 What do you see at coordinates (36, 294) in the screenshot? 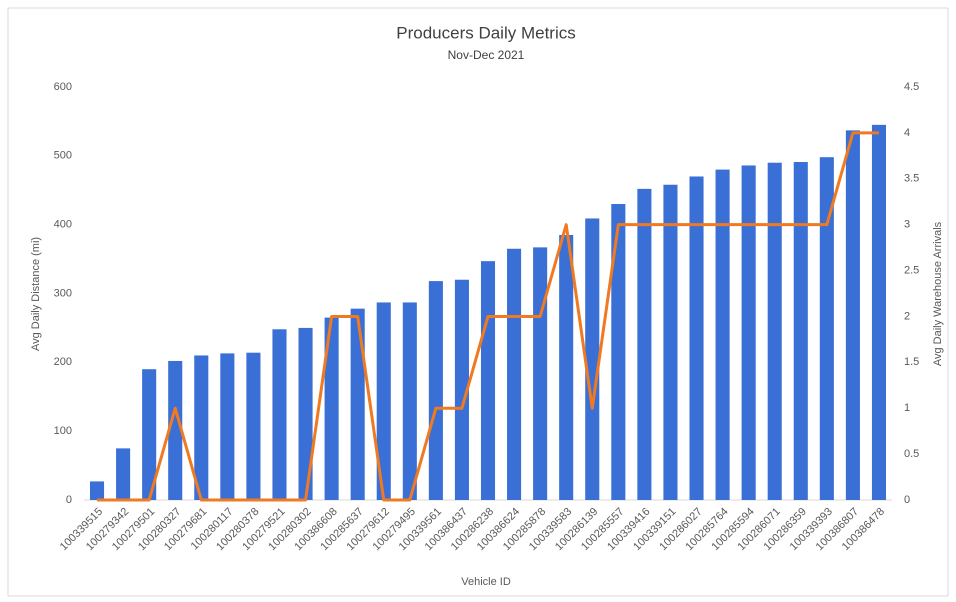
I see `y-axis-label: Avg Daily Distance (mi)` at bounding box center [36, 294].